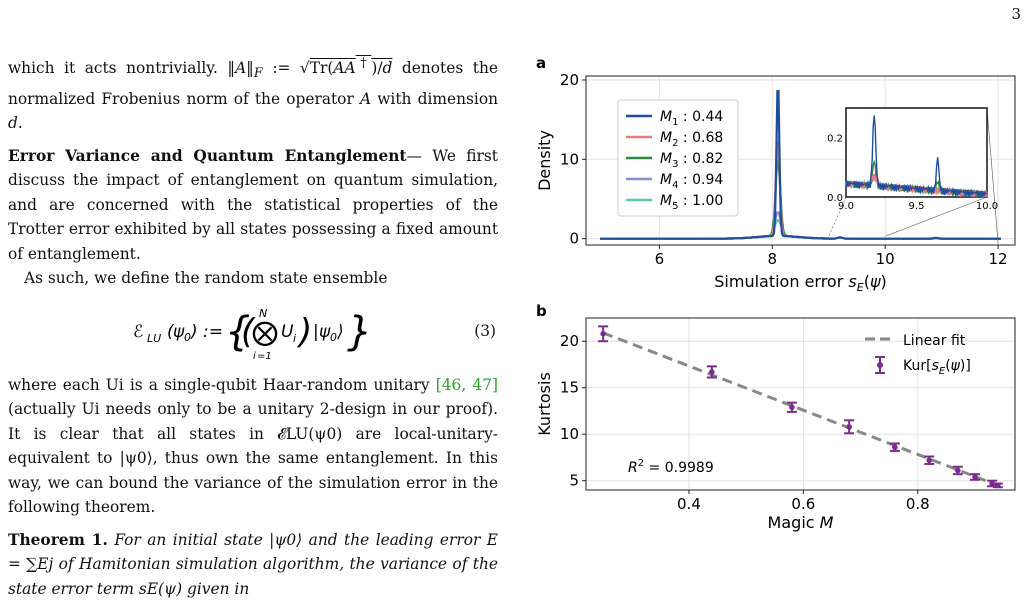 This screenshot has height=601, width=1029. What do you see at coordinates (154, 338) in the screenshot?
I see `svg-text: LU` at bounding box center [154, 338].